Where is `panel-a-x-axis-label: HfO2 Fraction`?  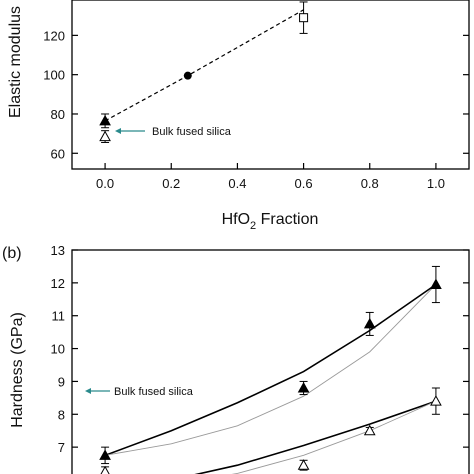 panel-a-x-axis-label: HfO2 Fraction is located at coordinates (270, 221).